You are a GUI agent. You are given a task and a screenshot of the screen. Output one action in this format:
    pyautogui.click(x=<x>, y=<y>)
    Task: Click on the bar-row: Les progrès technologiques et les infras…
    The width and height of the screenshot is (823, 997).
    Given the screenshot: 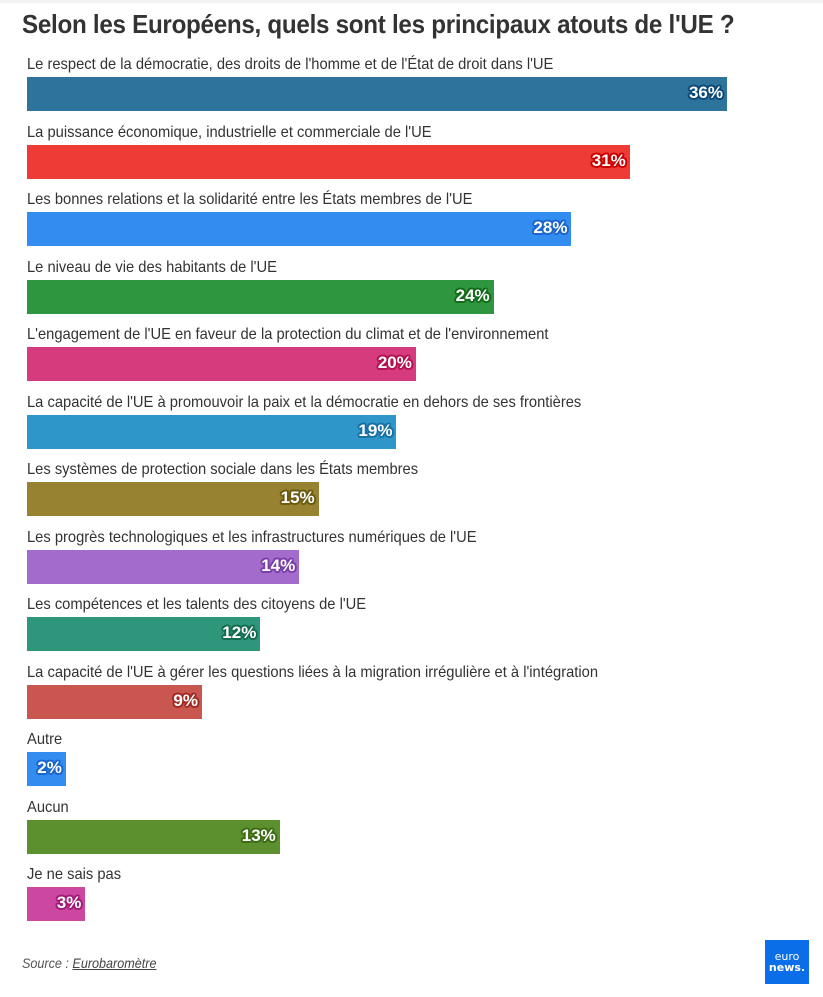 What is the action you would take?
    pyautogui.click(x=417, y=558)
    